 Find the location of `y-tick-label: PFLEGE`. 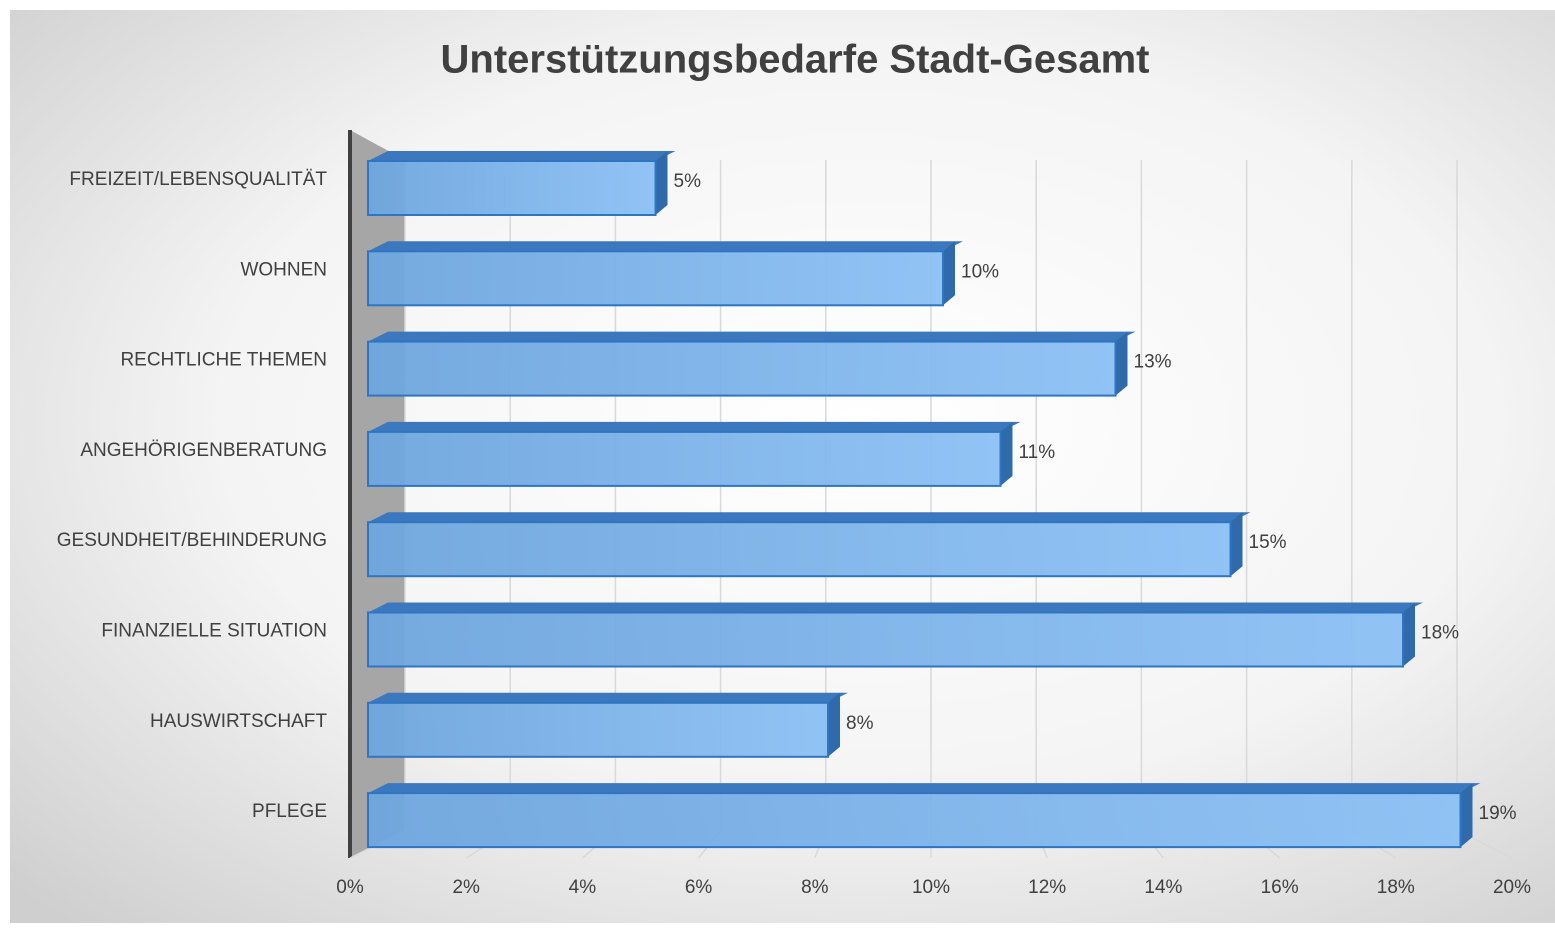

y-tick-label: PFLEGE is located at coordinates (289, 811).